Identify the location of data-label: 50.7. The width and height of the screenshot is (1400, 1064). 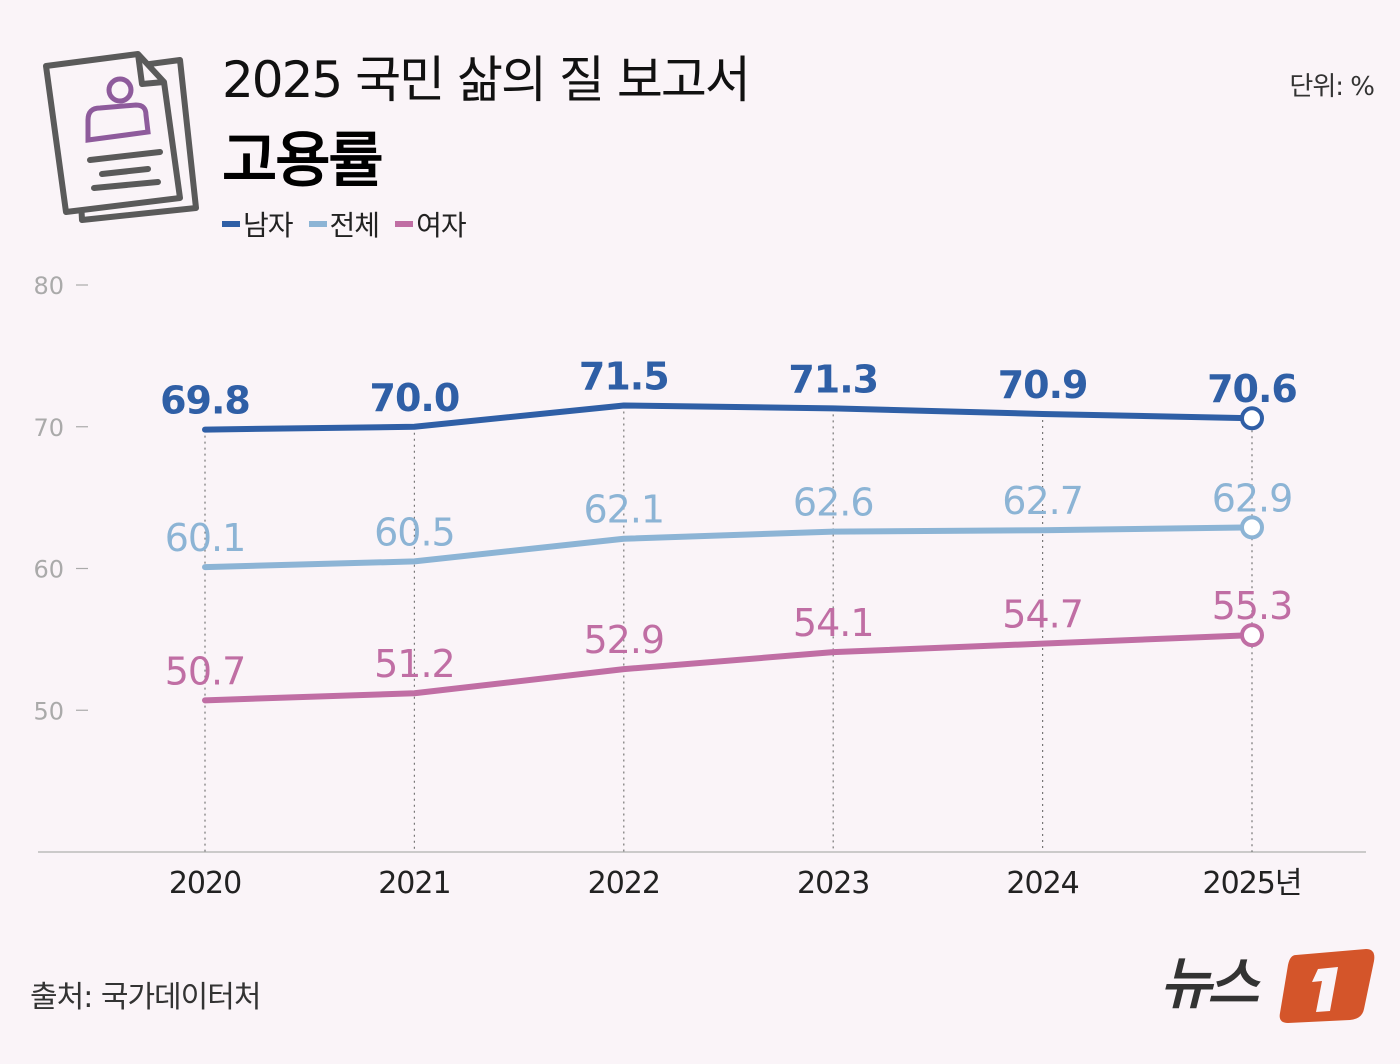
(205, 671).